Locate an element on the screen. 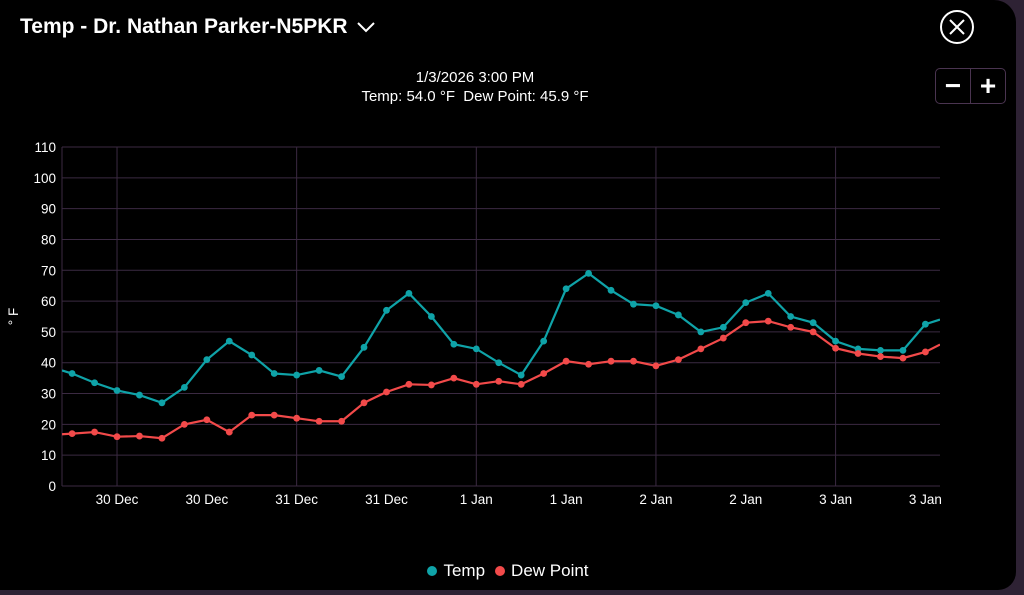  legend-item-temp: Temp is located at coordinates (456, 571).